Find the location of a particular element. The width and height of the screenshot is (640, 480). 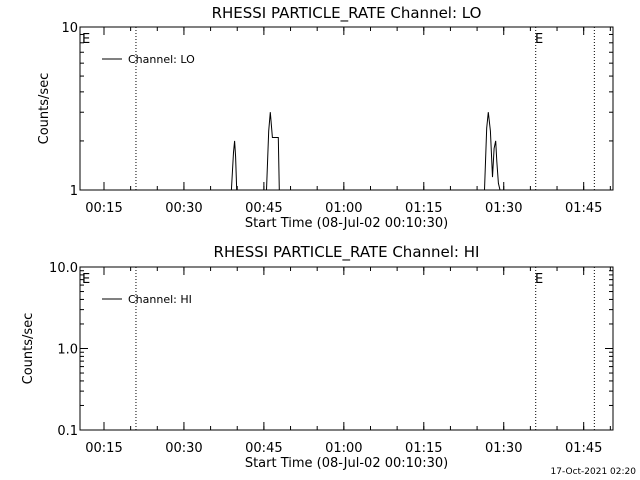

y-tick-label: 0.1 is located at coordinates (67, 431).